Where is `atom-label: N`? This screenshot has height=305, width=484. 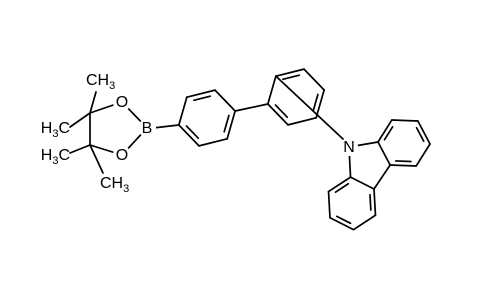
atom-label: N is located at coordinates (349, 147).